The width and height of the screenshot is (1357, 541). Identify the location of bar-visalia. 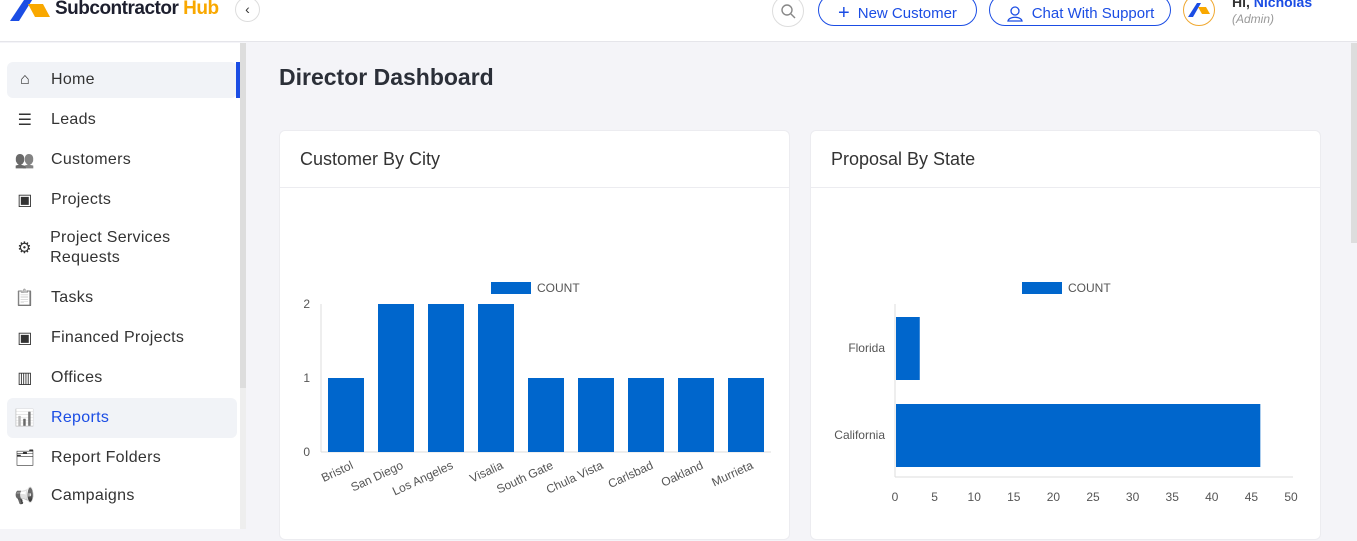
(496, 378).